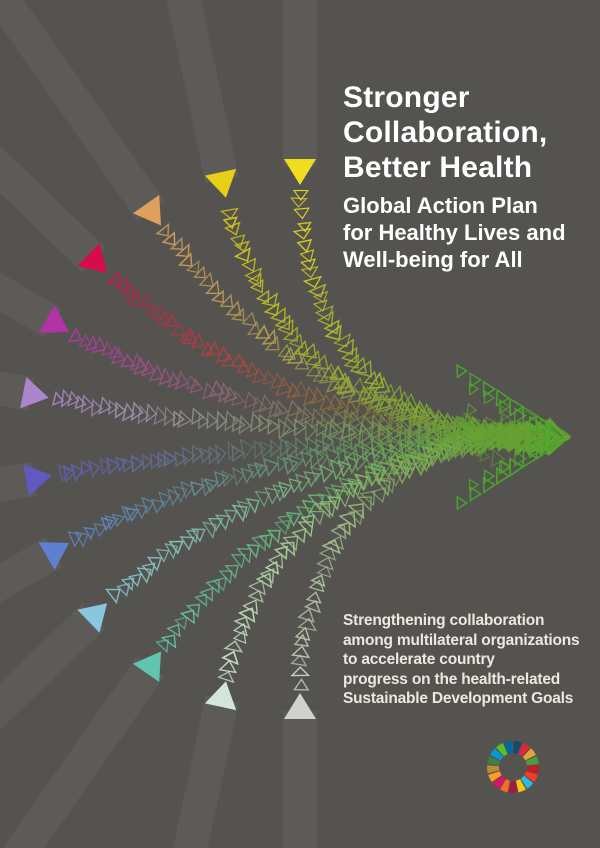  What do you see at coordinates (429, 556) in the screenshot?
I see `stream-grey` at bounding box center [429, 556].